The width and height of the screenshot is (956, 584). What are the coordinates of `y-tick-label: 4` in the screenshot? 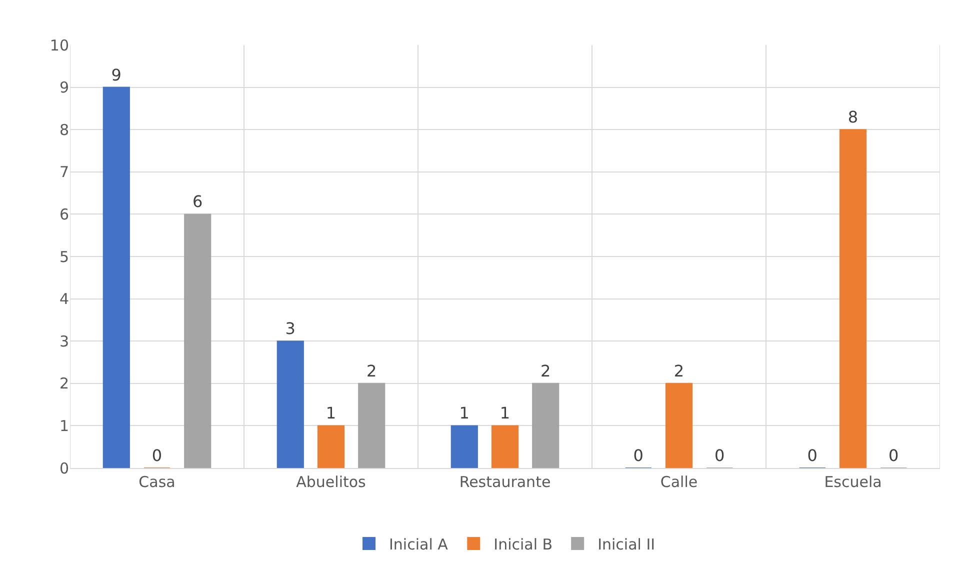 It's located at (64, 299).